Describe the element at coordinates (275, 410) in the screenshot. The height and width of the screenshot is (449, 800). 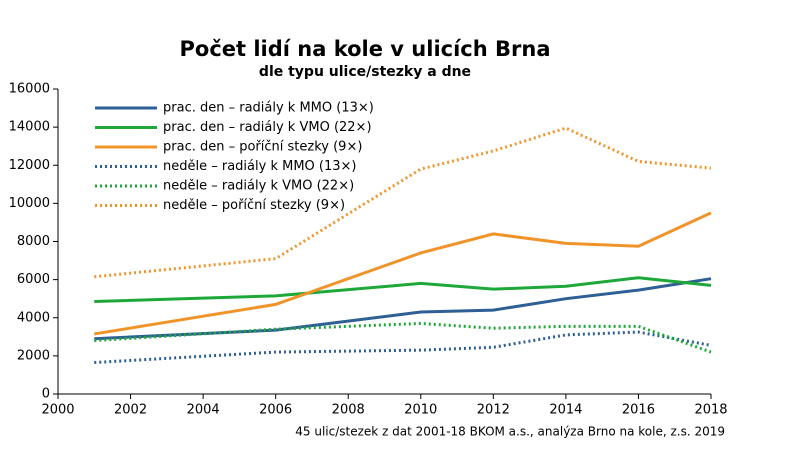
I see `x-tick-label: 2006` at that location.